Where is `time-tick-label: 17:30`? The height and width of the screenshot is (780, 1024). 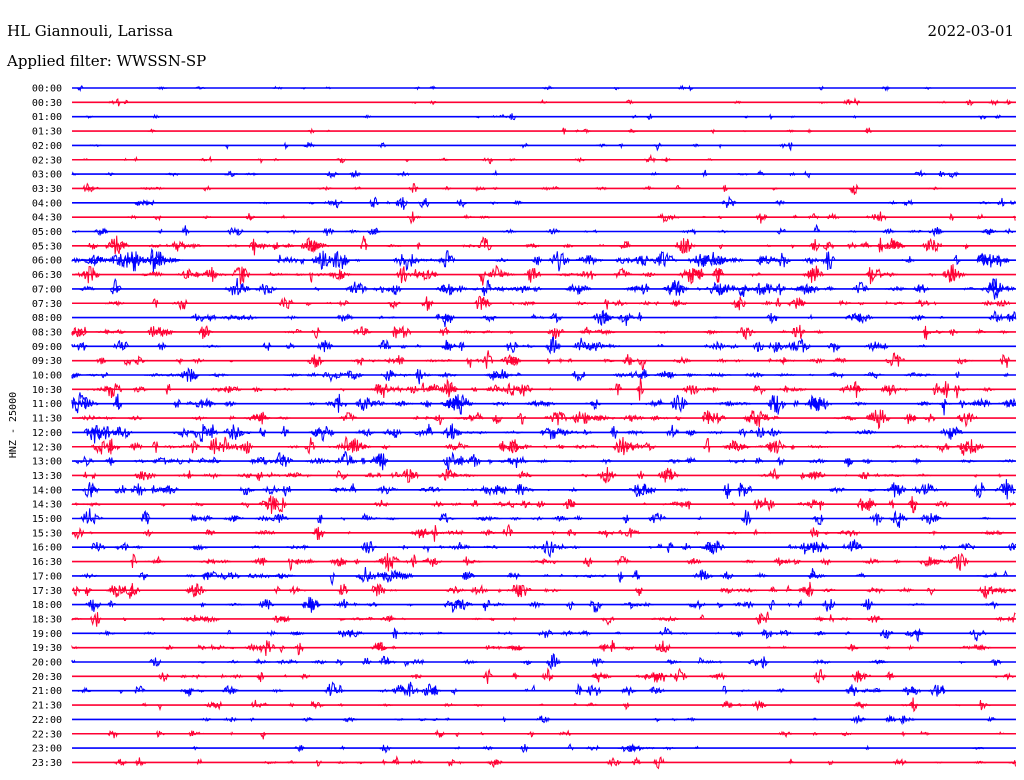 time-tick-label: 17:30 is located at coordinates (47, 591).